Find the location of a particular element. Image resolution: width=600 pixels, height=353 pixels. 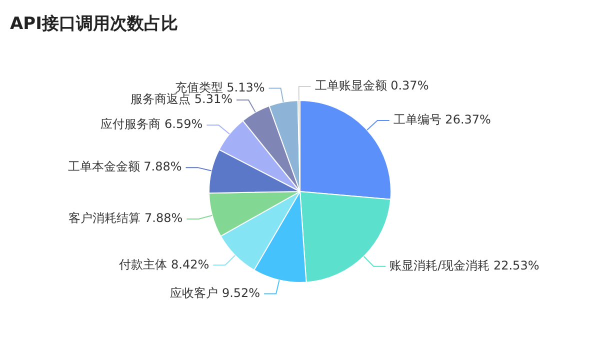

slice-label: 客户消耗结算 7.88% is located at coordinates (125, 218).